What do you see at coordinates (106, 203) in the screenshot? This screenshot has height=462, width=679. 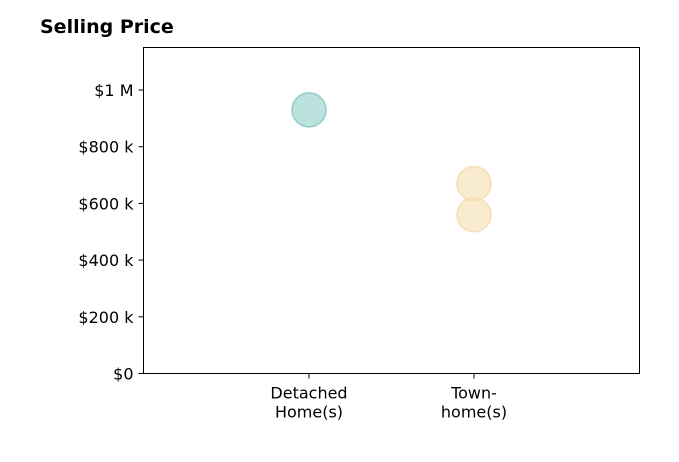 I see `y-tick-label: $600 k` at bounding box center [106, 203].